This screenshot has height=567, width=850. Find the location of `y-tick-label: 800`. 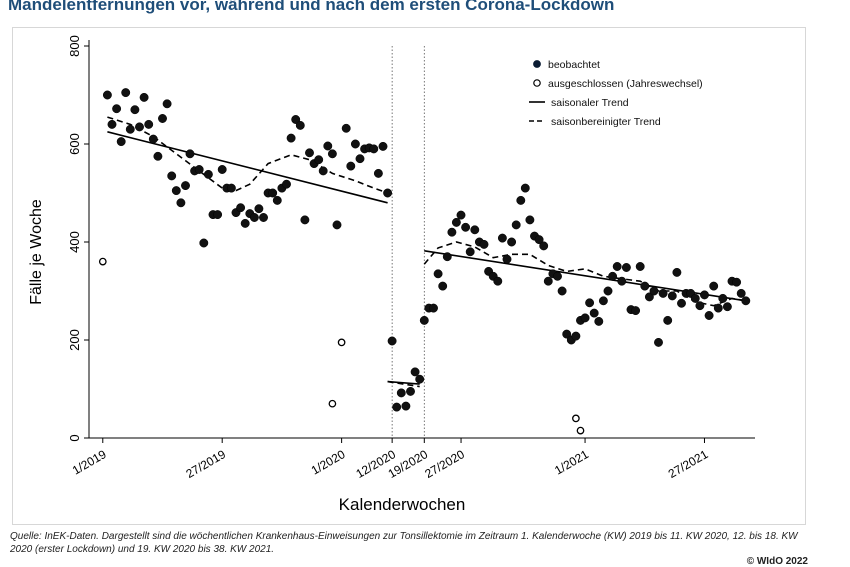

y-tick-label: 800 is located at coordinates (74, 46).